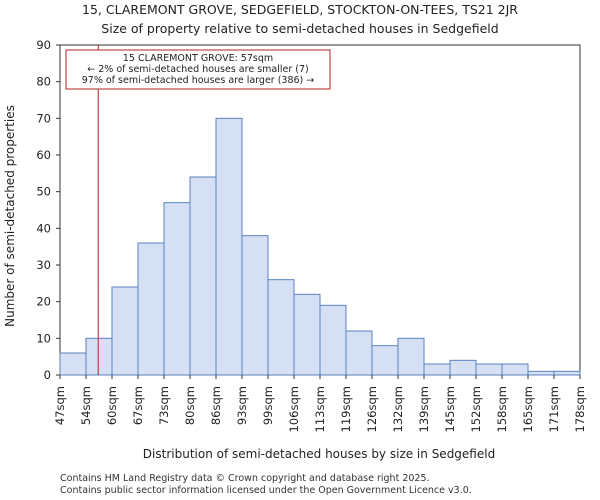 The width and height of the screenshot is (600, 500). I want to click on y-tick-label: 60, so click(43, 155).